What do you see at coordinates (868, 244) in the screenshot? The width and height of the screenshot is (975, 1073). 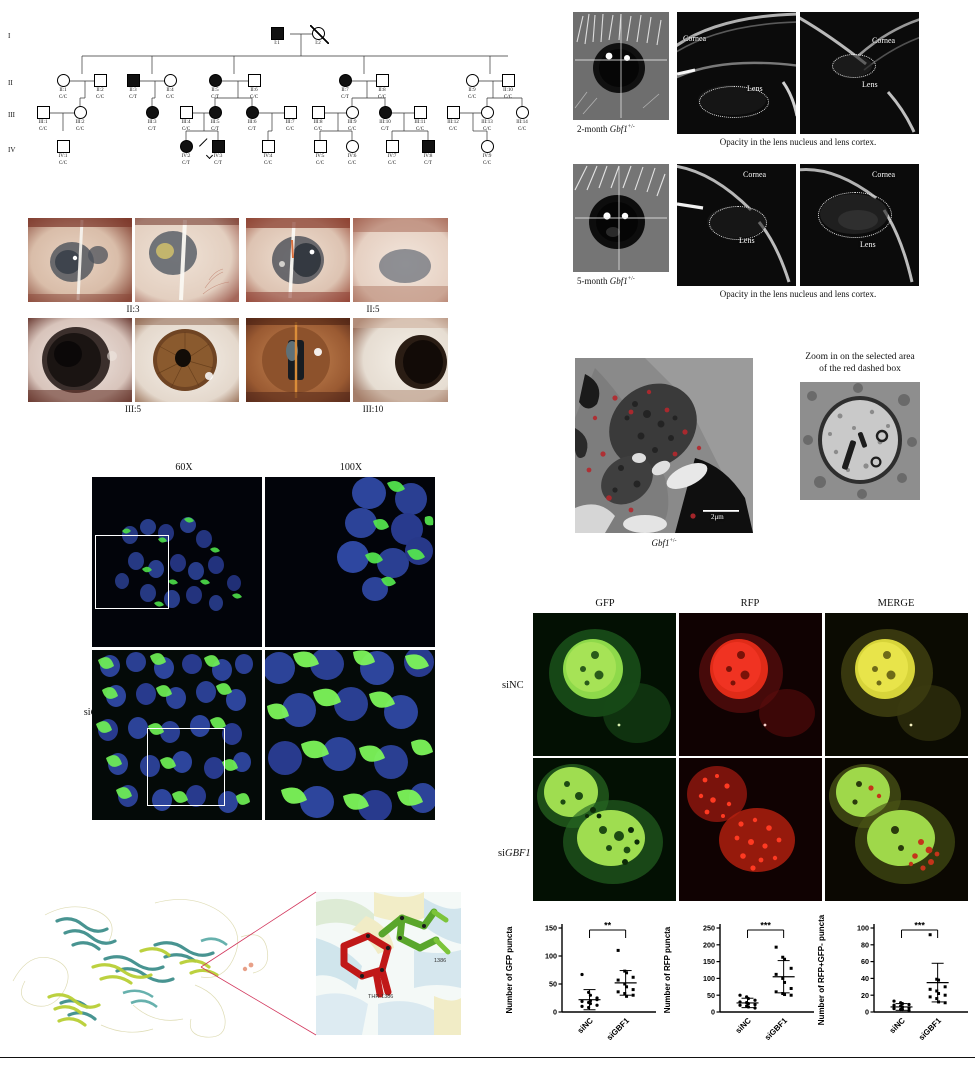 I see `oct-lens-label-5month-right: Lens` at bounding box center [868, 244].